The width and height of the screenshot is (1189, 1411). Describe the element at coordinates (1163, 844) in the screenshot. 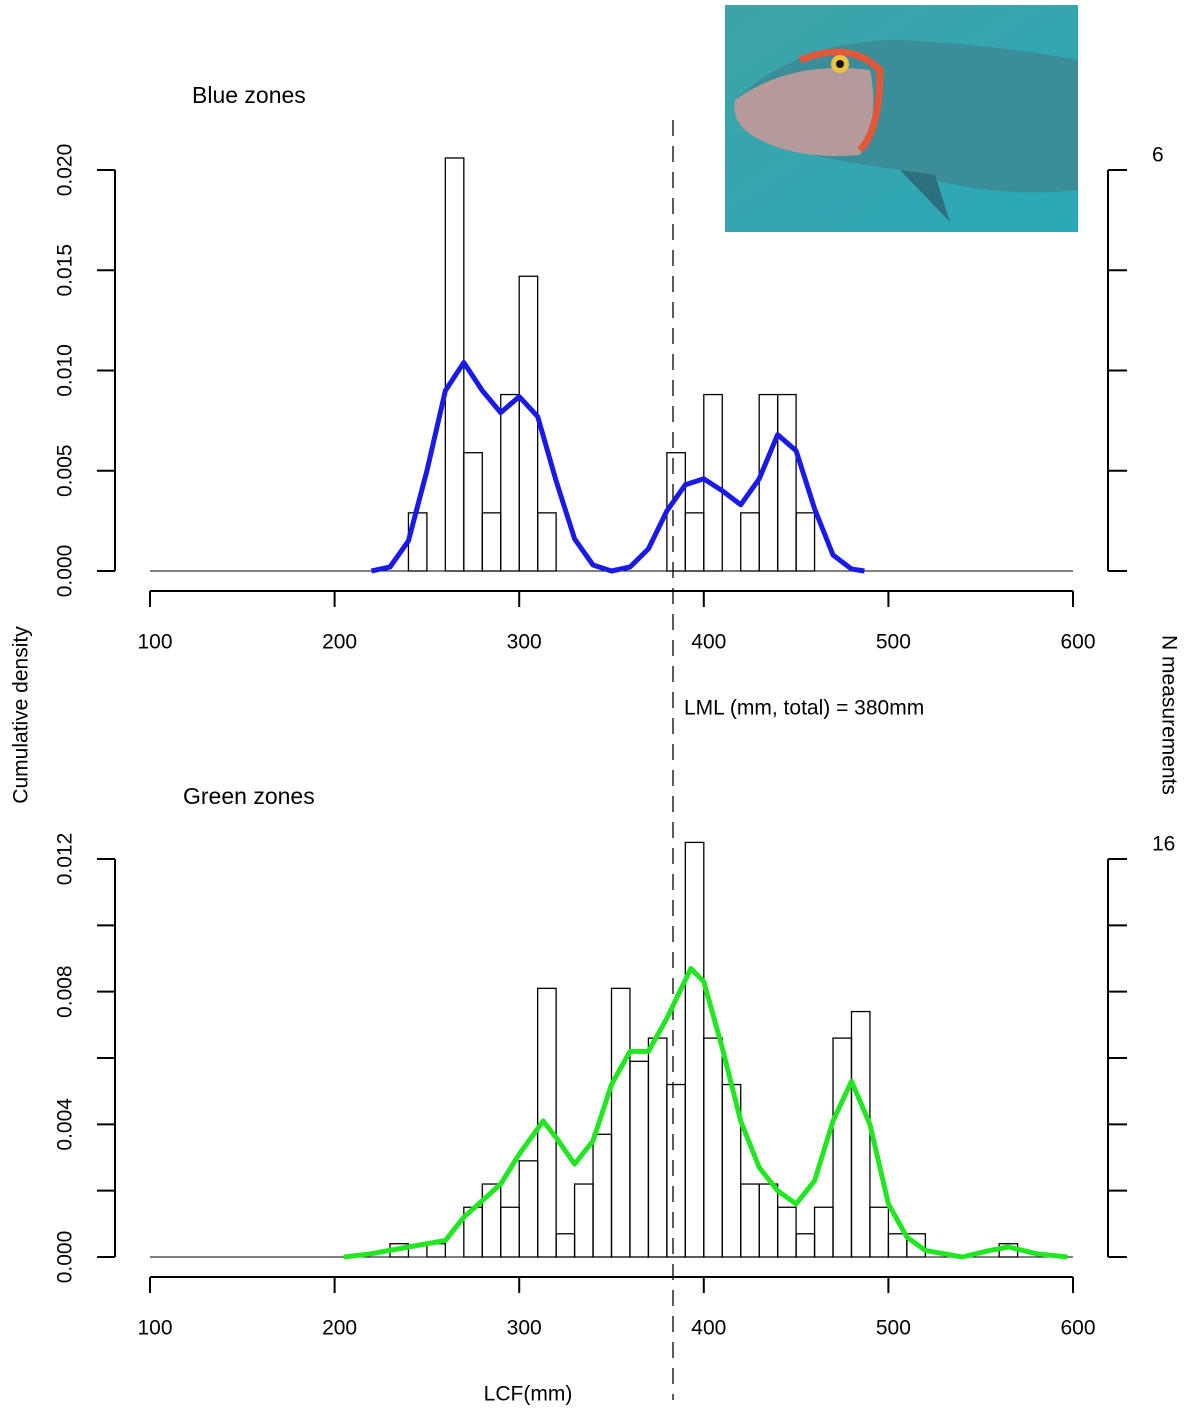

I see `y2-tick-label: 16` at that location.